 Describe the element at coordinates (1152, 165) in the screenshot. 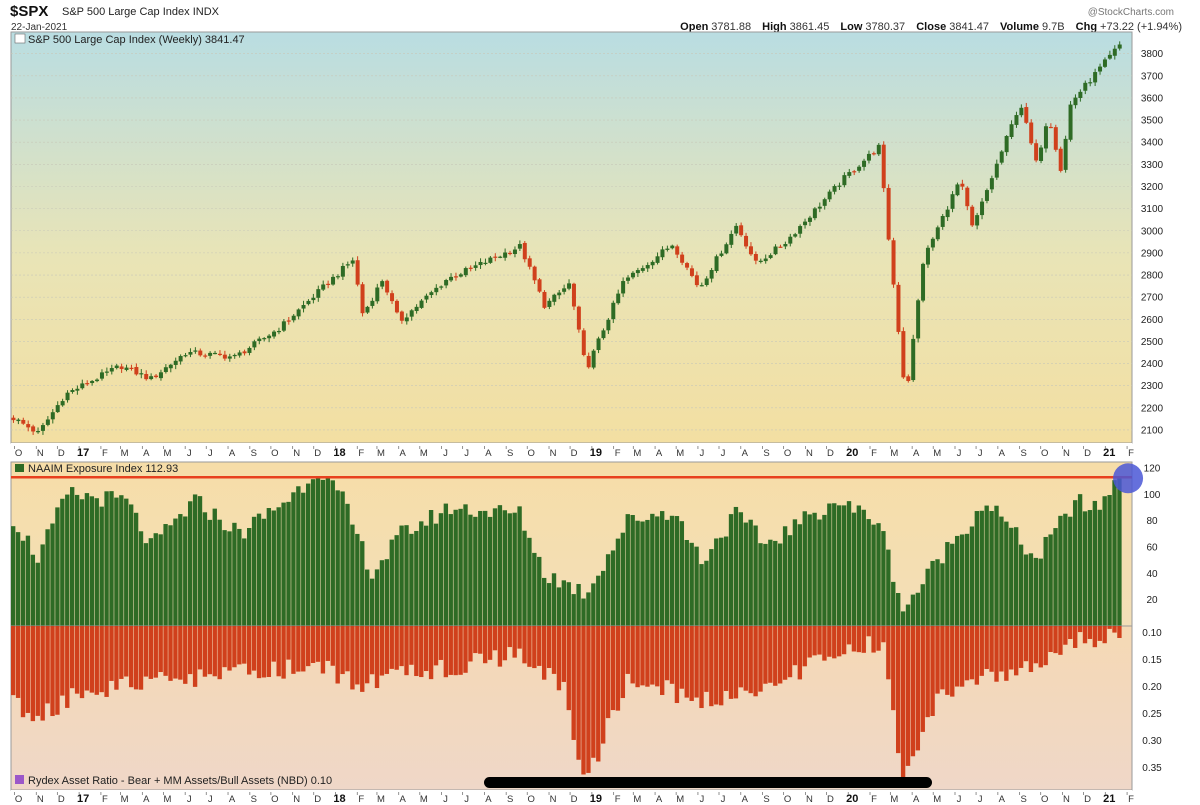

I see `price-y-tick-label: 3300` at that location.